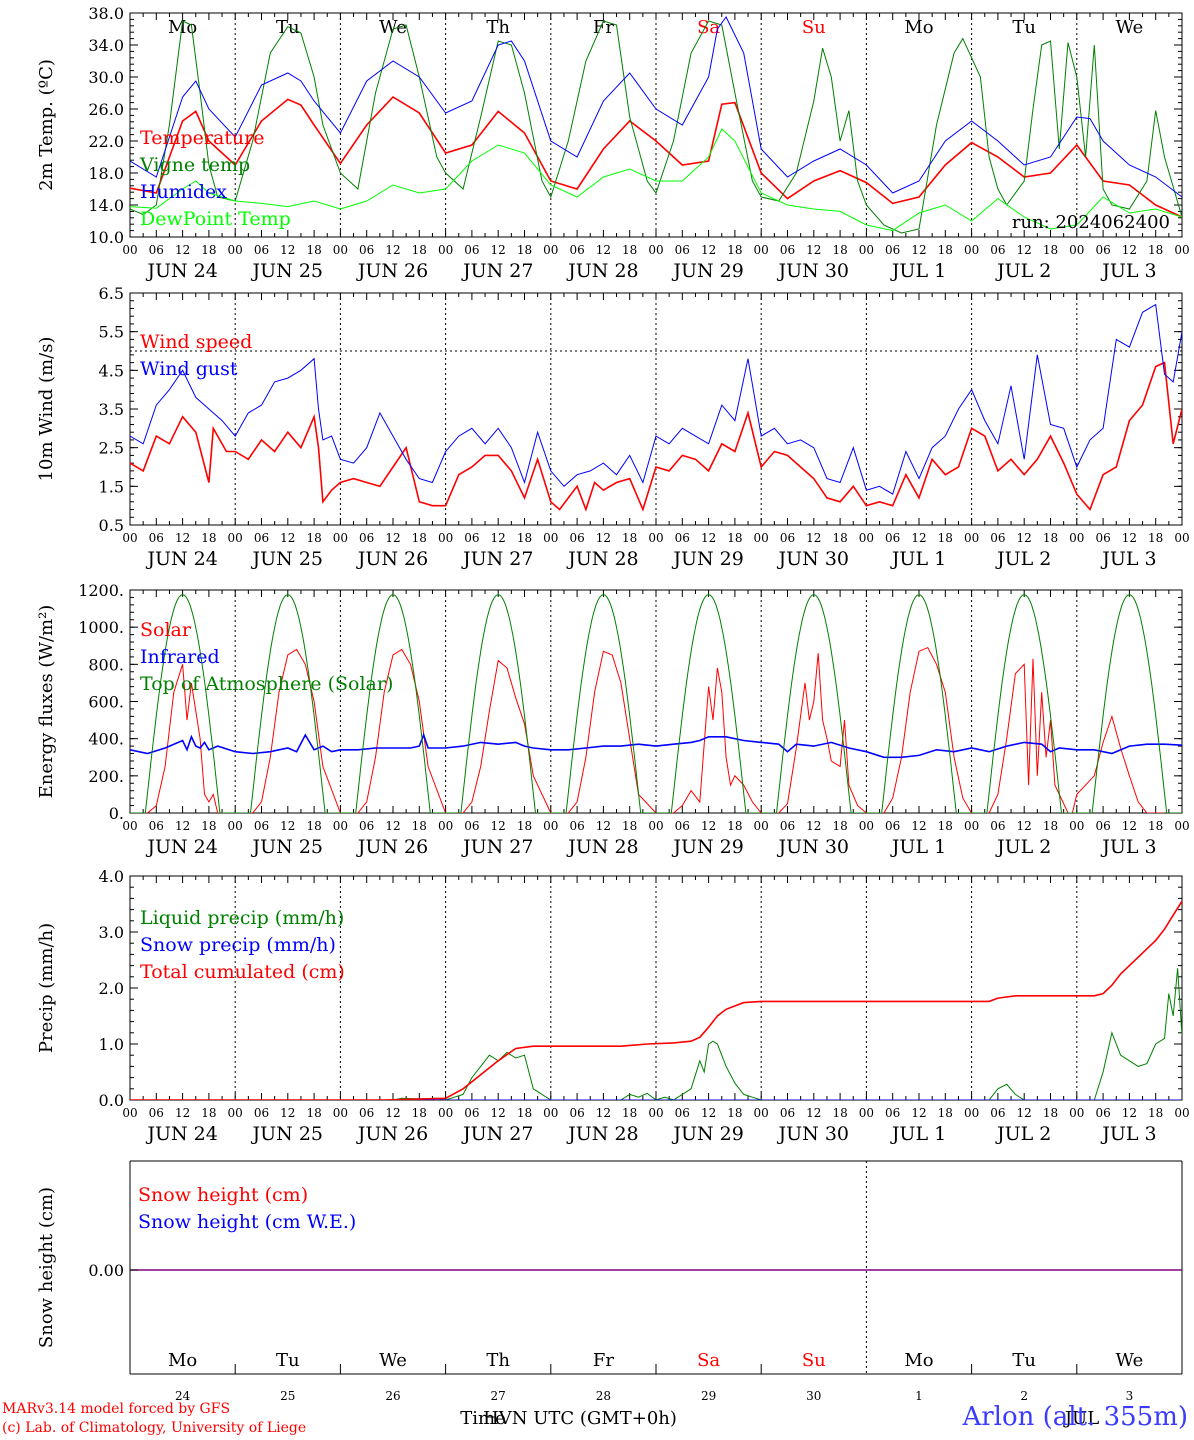  What do you see at coordinates (46, 409) in the screenshot?
I see `y-axis-title: 10m Wind (m/s)` at bounding box center [46, 409].